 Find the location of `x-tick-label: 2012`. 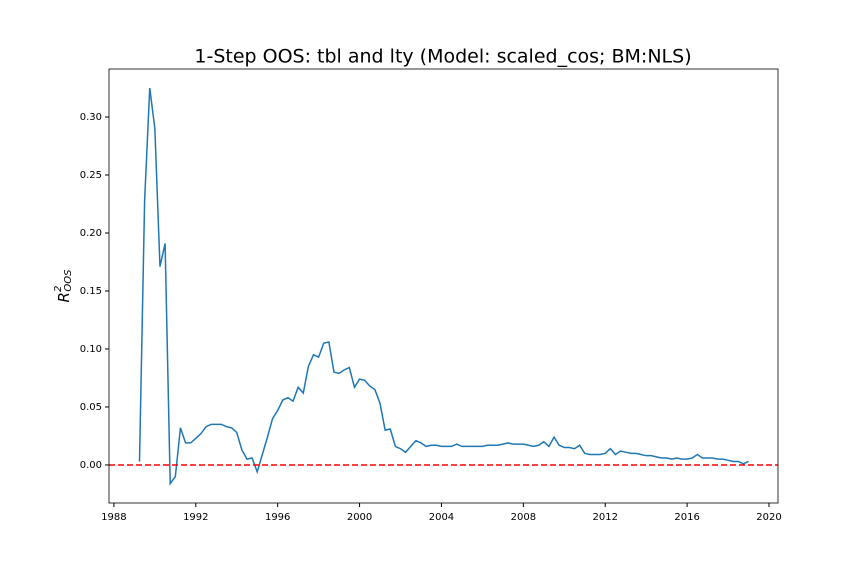

x-tick-label: 2012 is located at coordinates (604, 517).